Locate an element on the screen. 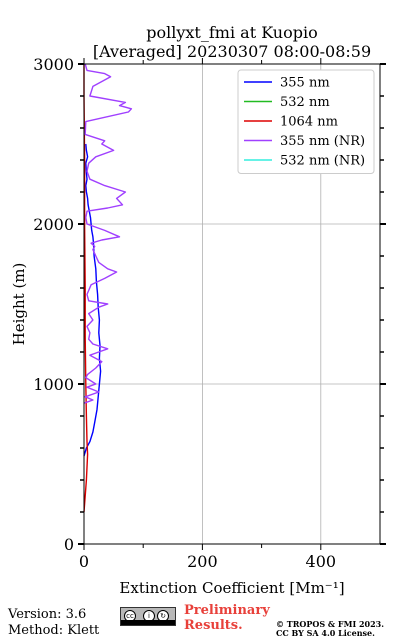  preliminary-note: Preliminary Results. is located at coordinates (227, 618).